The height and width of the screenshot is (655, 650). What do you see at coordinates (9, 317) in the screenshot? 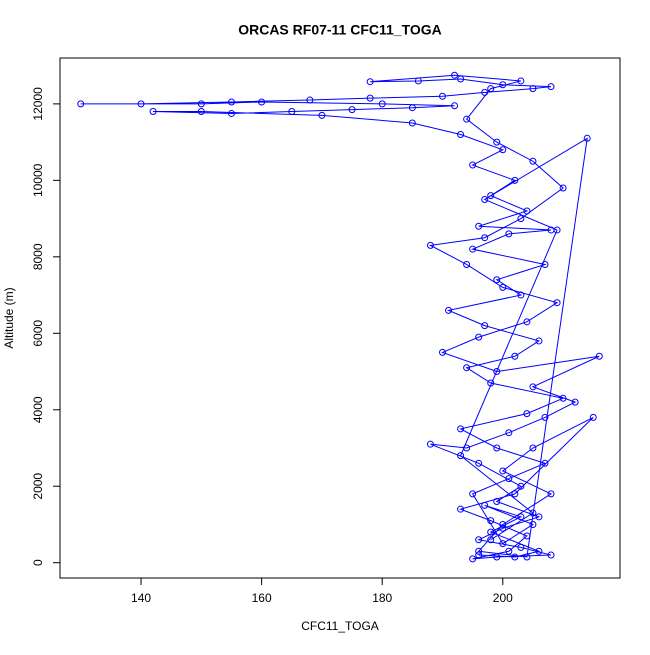
I see `y-axis-label: Altitude (m)` at bounding box center [9, 317].